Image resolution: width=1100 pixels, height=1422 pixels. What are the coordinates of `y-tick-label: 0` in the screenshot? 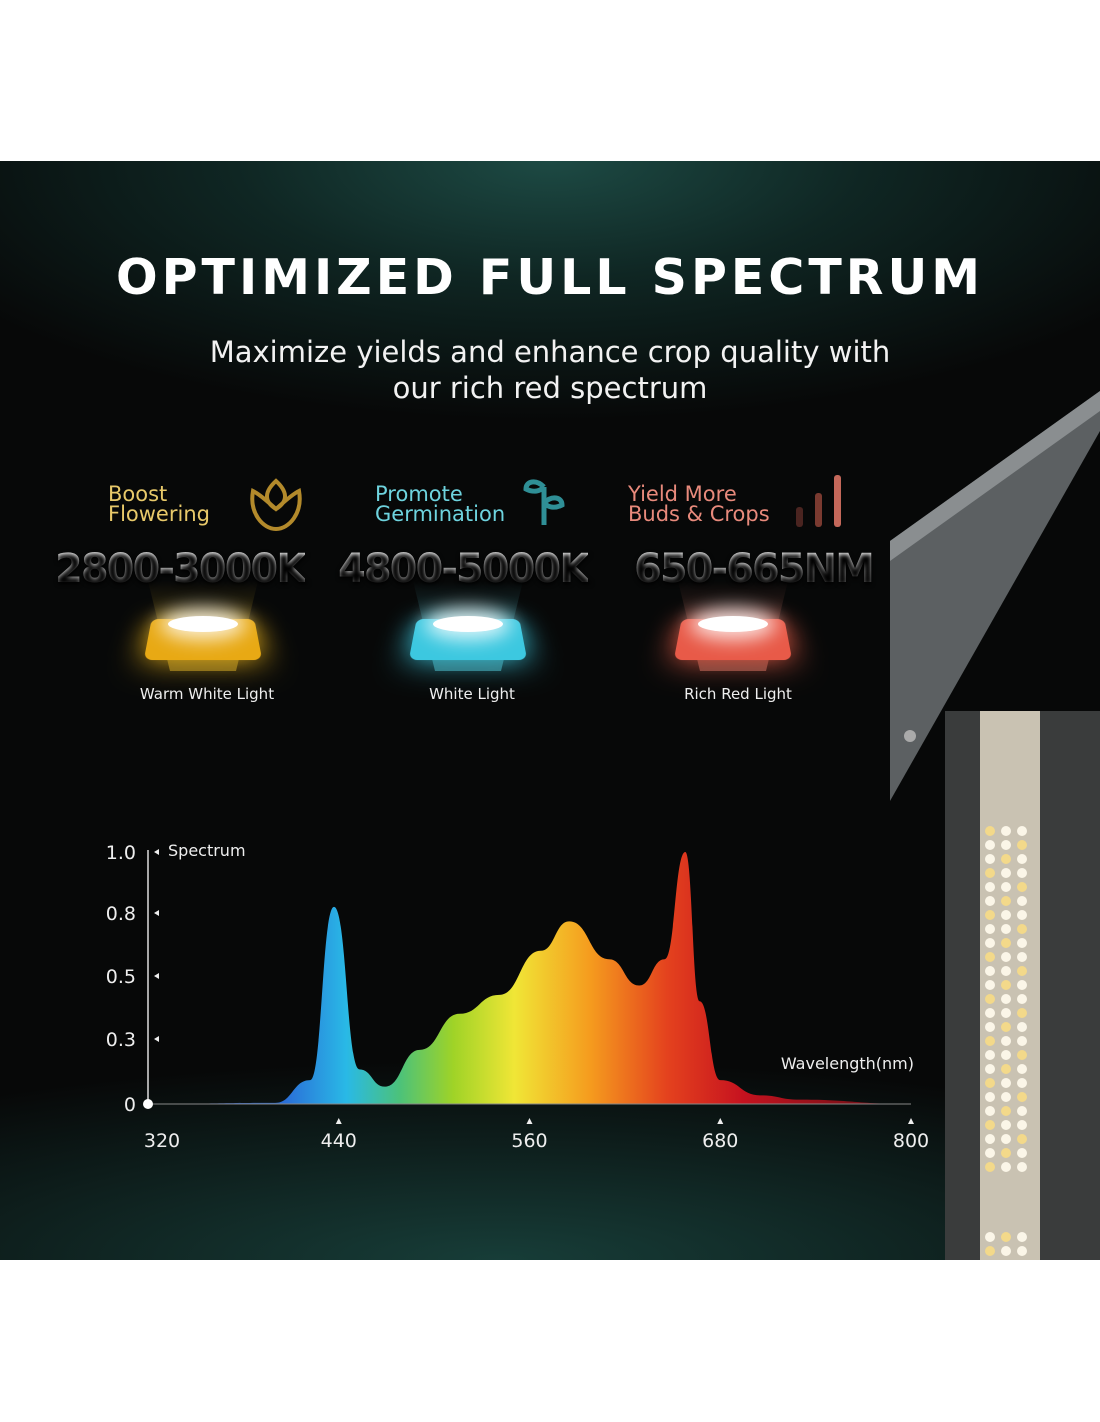 It's located at (130, 1105).